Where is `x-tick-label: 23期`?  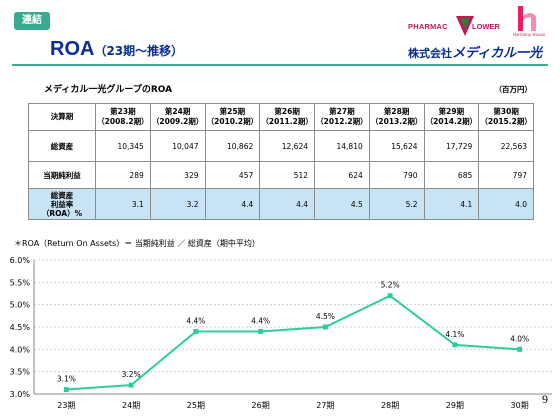 x-tick-label: 23期 is located at coordinates (66, 405).